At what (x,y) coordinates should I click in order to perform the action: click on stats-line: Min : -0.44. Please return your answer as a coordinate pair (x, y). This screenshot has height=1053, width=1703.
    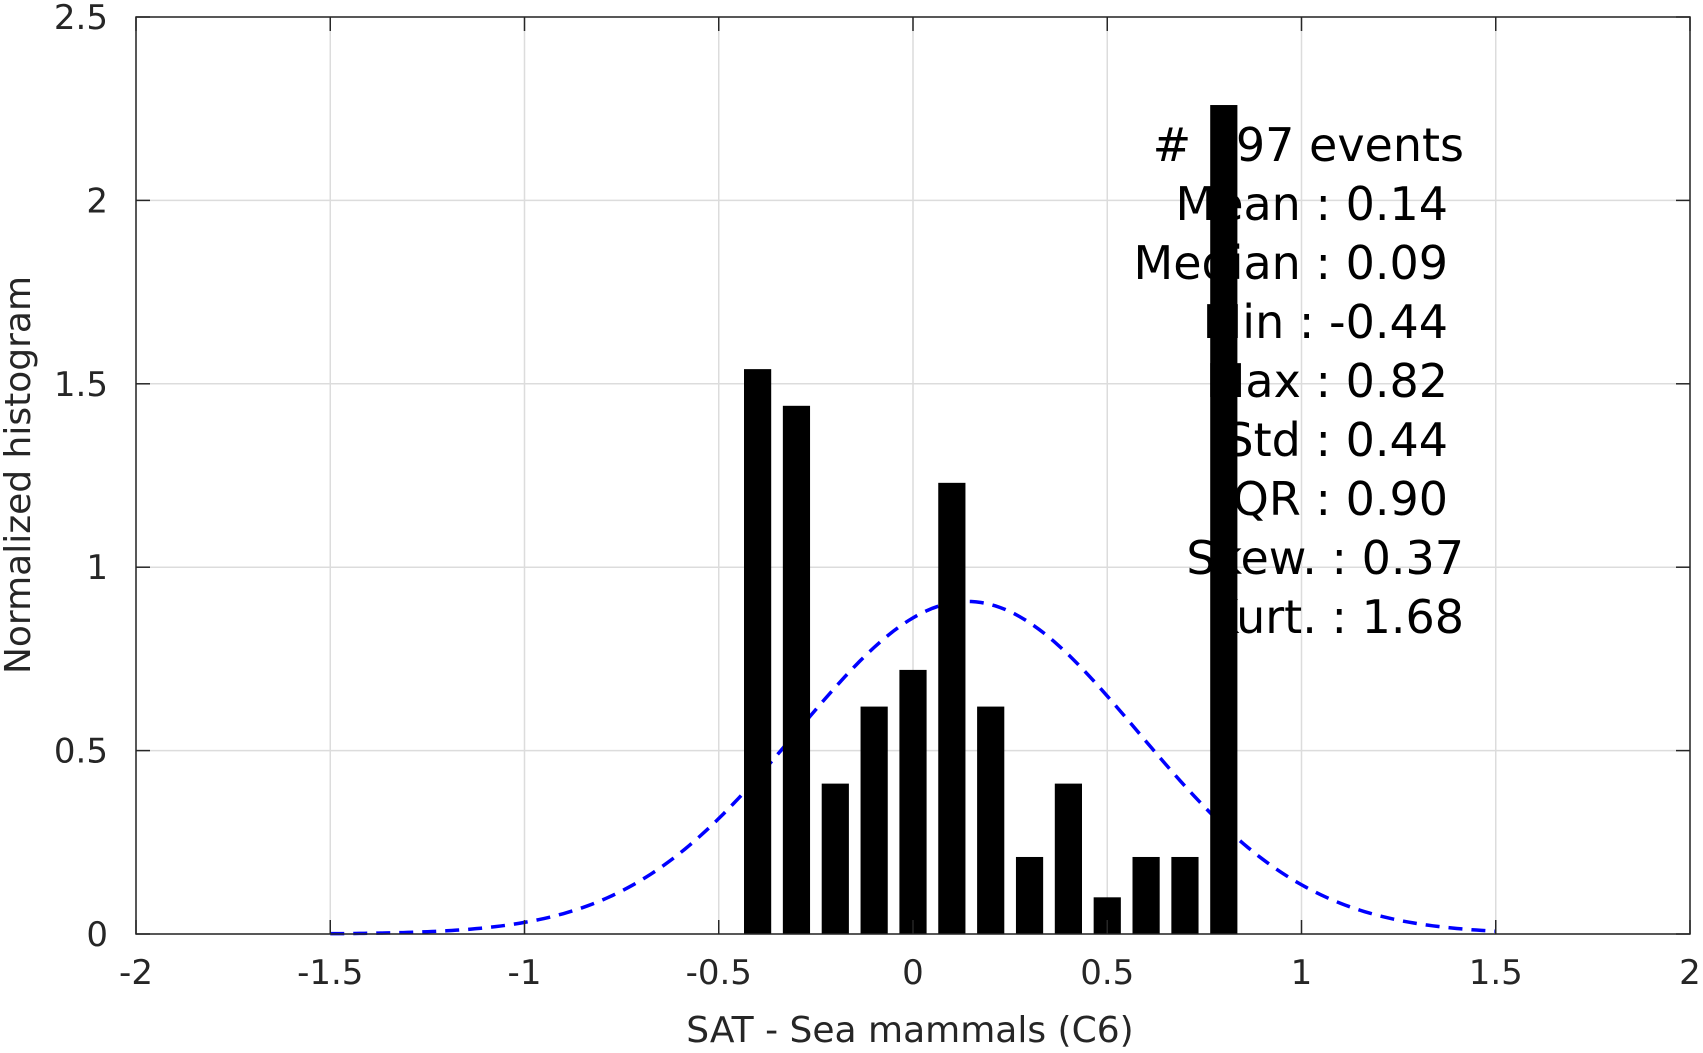
    Looking at the image, I should click on (1325, 322).